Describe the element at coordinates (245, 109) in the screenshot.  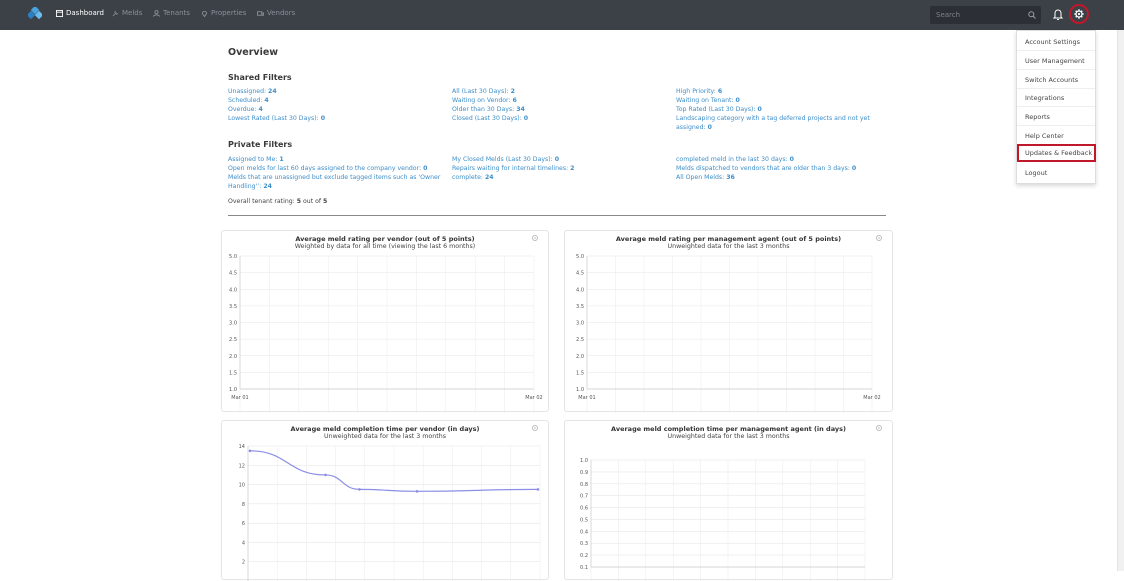
I see `filter-link: Overdue: 4` at that location.